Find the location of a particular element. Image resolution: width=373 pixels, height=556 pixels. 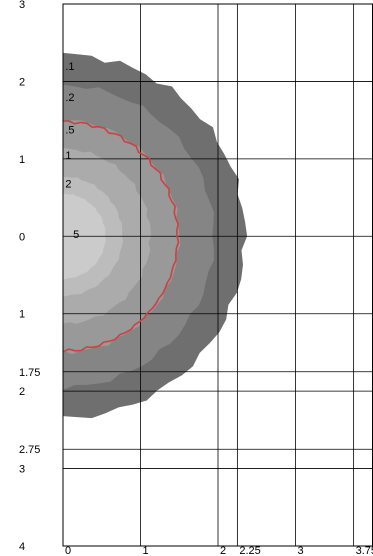

contour-label: .1 is located at coordinates (69, 67).